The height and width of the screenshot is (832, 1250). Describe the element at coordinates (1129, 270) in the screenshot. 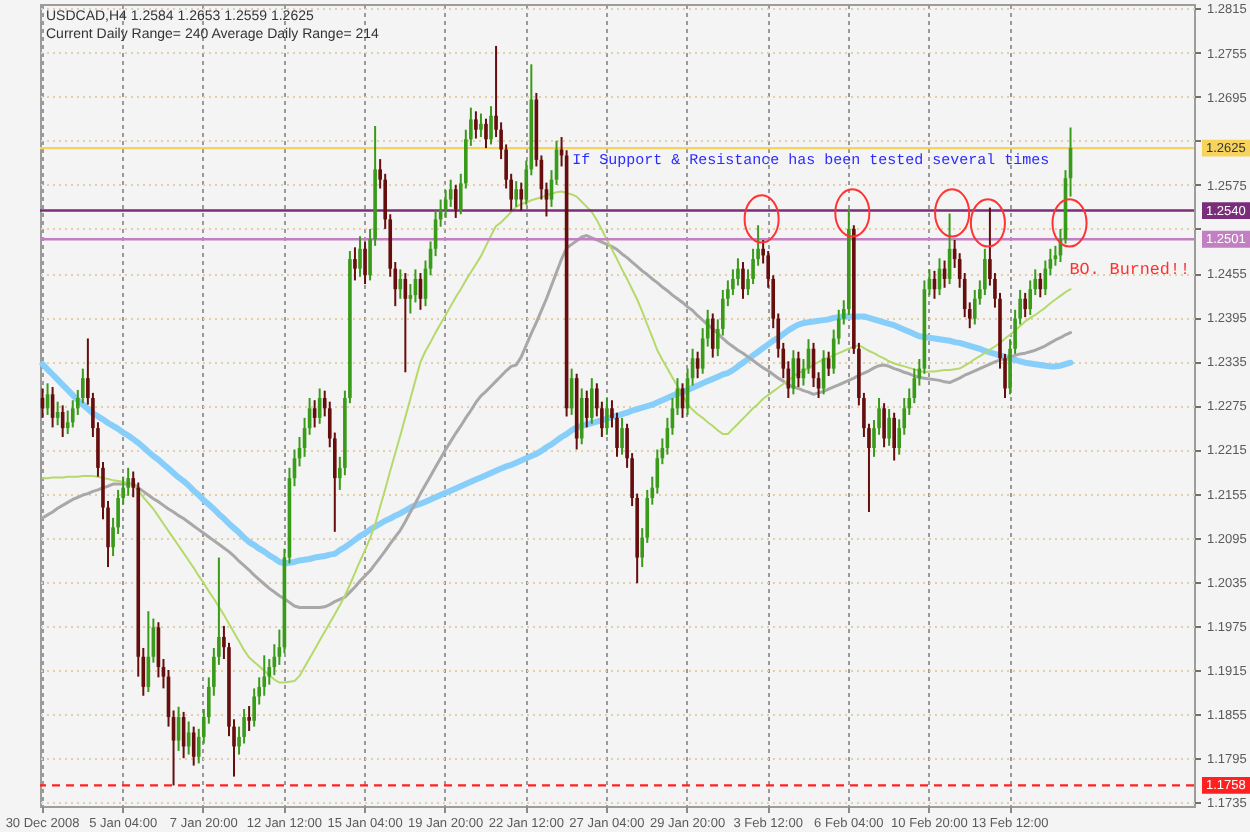

I see `annotation: BO. Burned!!` at that location.